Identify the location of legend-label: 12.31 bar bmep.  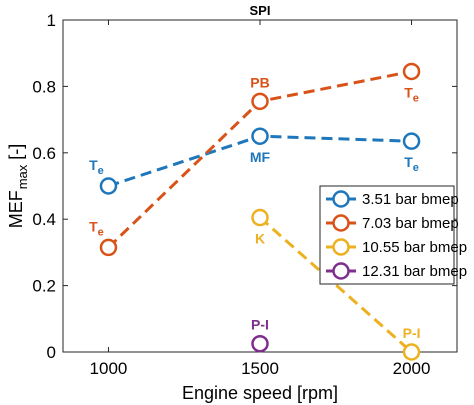
(414, 271).